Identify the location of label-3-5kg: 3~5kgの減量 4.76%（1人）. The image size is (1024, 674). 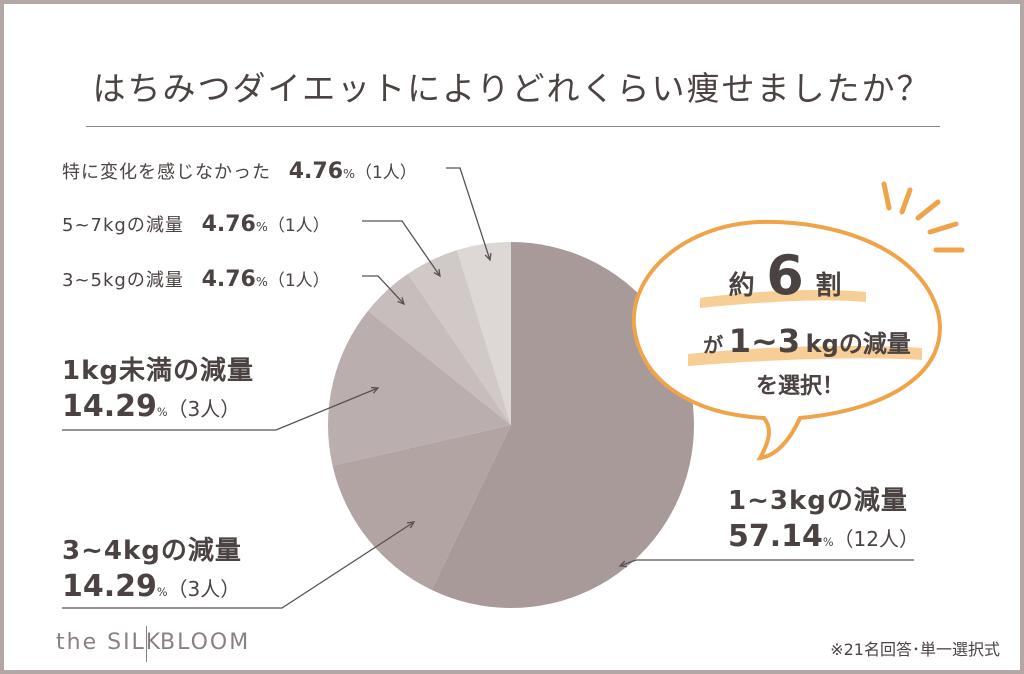
(196, 279).